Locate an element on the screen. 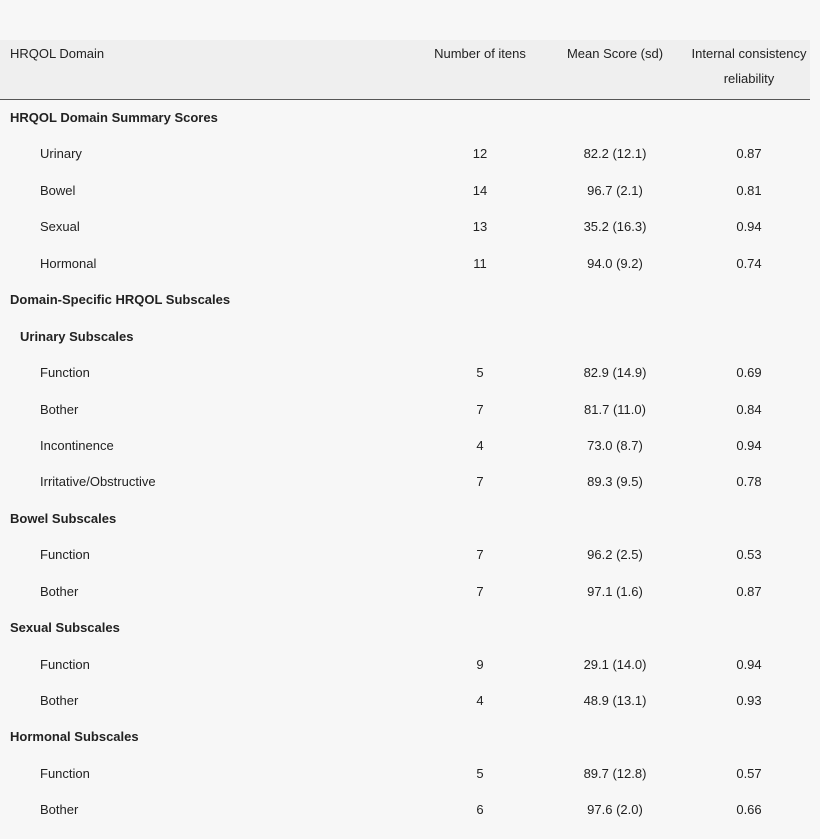  cell-value: 0.84 is located at coordinates (749, 409).